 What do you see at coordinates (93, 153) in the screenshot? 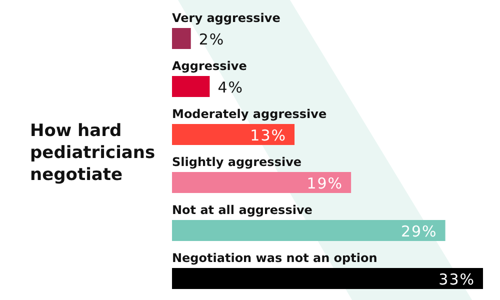
I see `text: How hard pediatricians negotiate` at bounding box center [93, 153].